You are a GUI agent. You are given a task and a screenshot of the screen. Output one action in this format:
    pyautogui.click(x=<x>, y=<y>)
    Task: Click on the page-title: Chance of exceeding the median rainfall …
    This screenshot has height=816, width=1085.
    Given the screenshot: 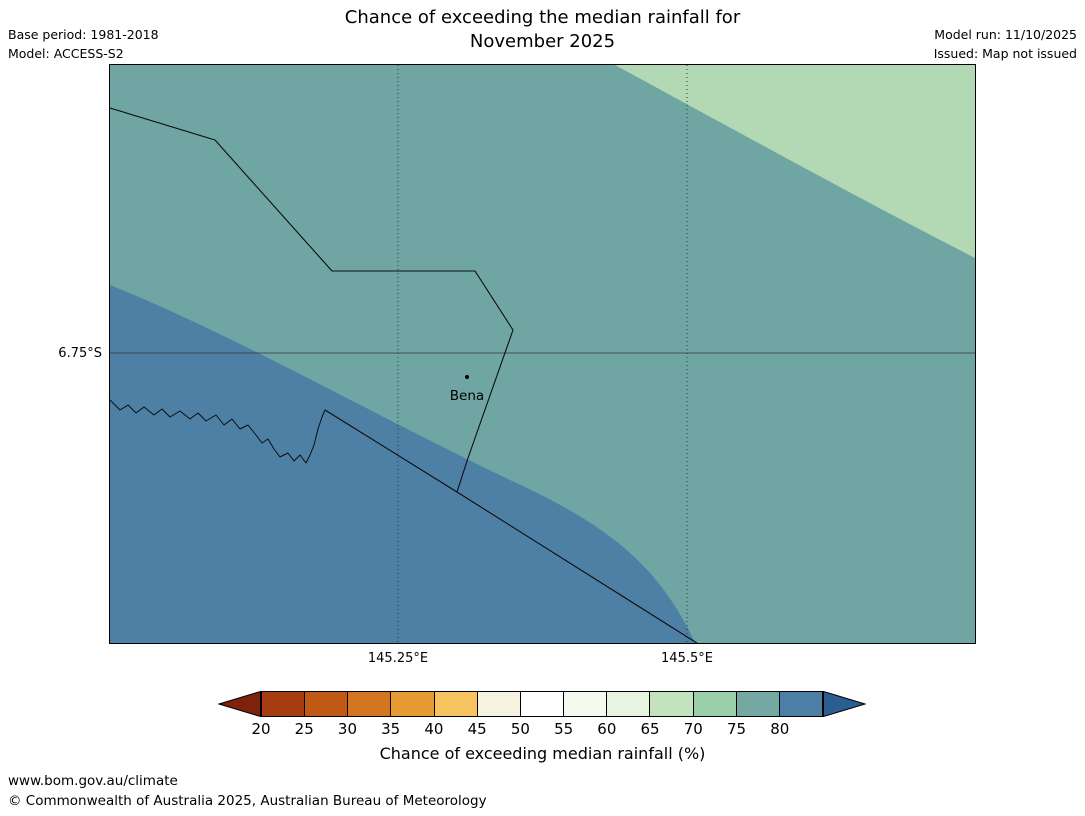 What is the action you would take?
    pyautogui.click(x=542, y=30)
    